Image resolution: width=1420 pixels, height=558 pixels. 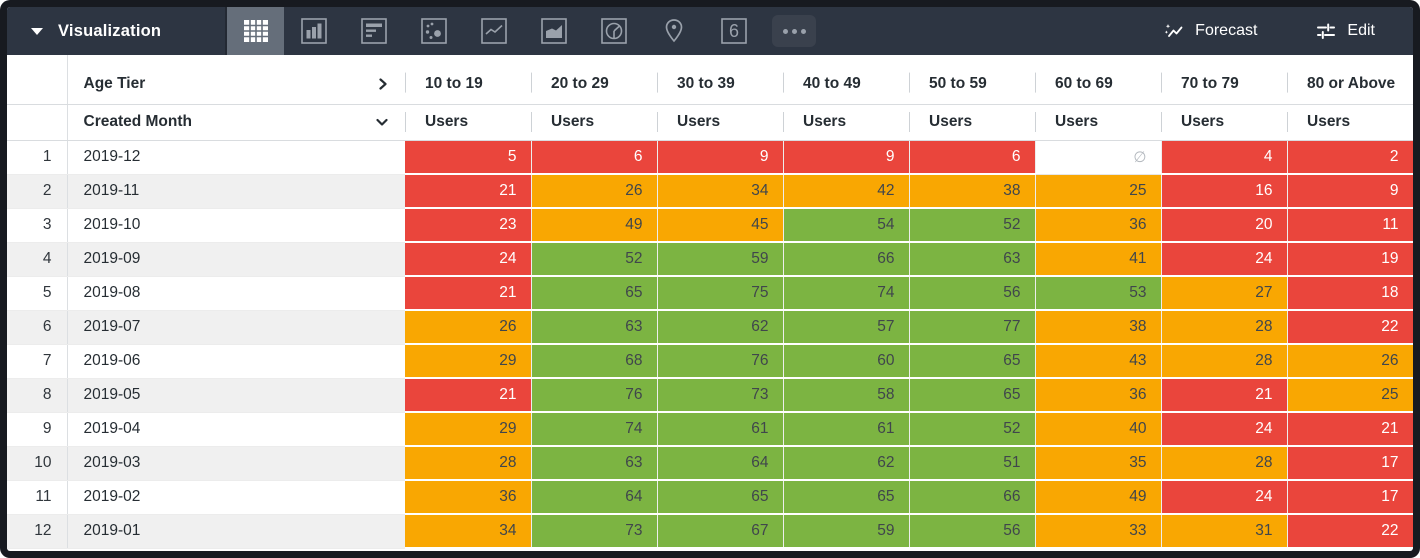 What do you see at coordinates (846, 463) in the screenshot?
I see `value-cell: 62` at bounding box center [846, 463].